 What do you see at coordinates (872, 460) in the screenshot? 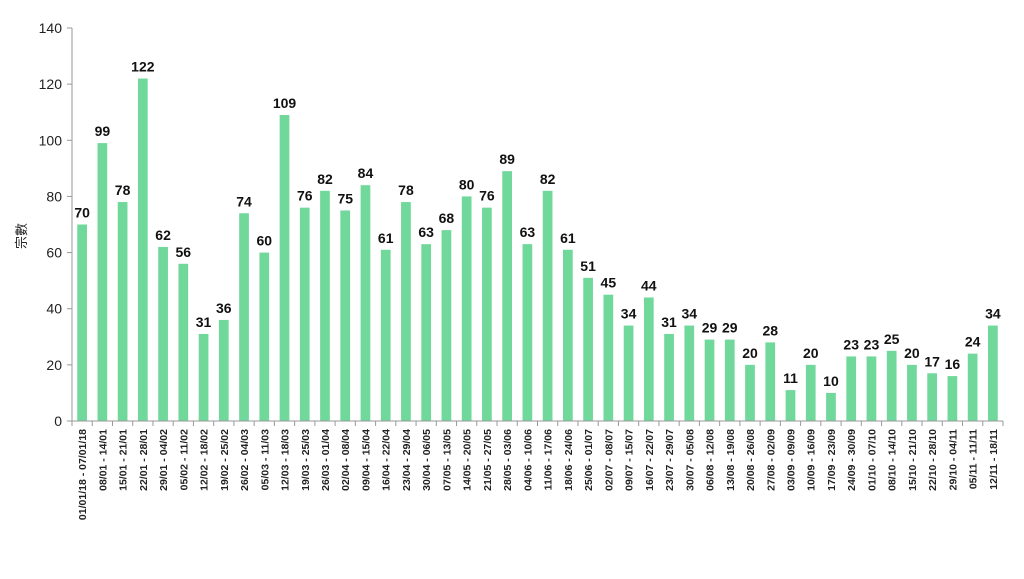
I see `x-tick-label: 01/10 - 07/10` at bounding box center [872, 460].